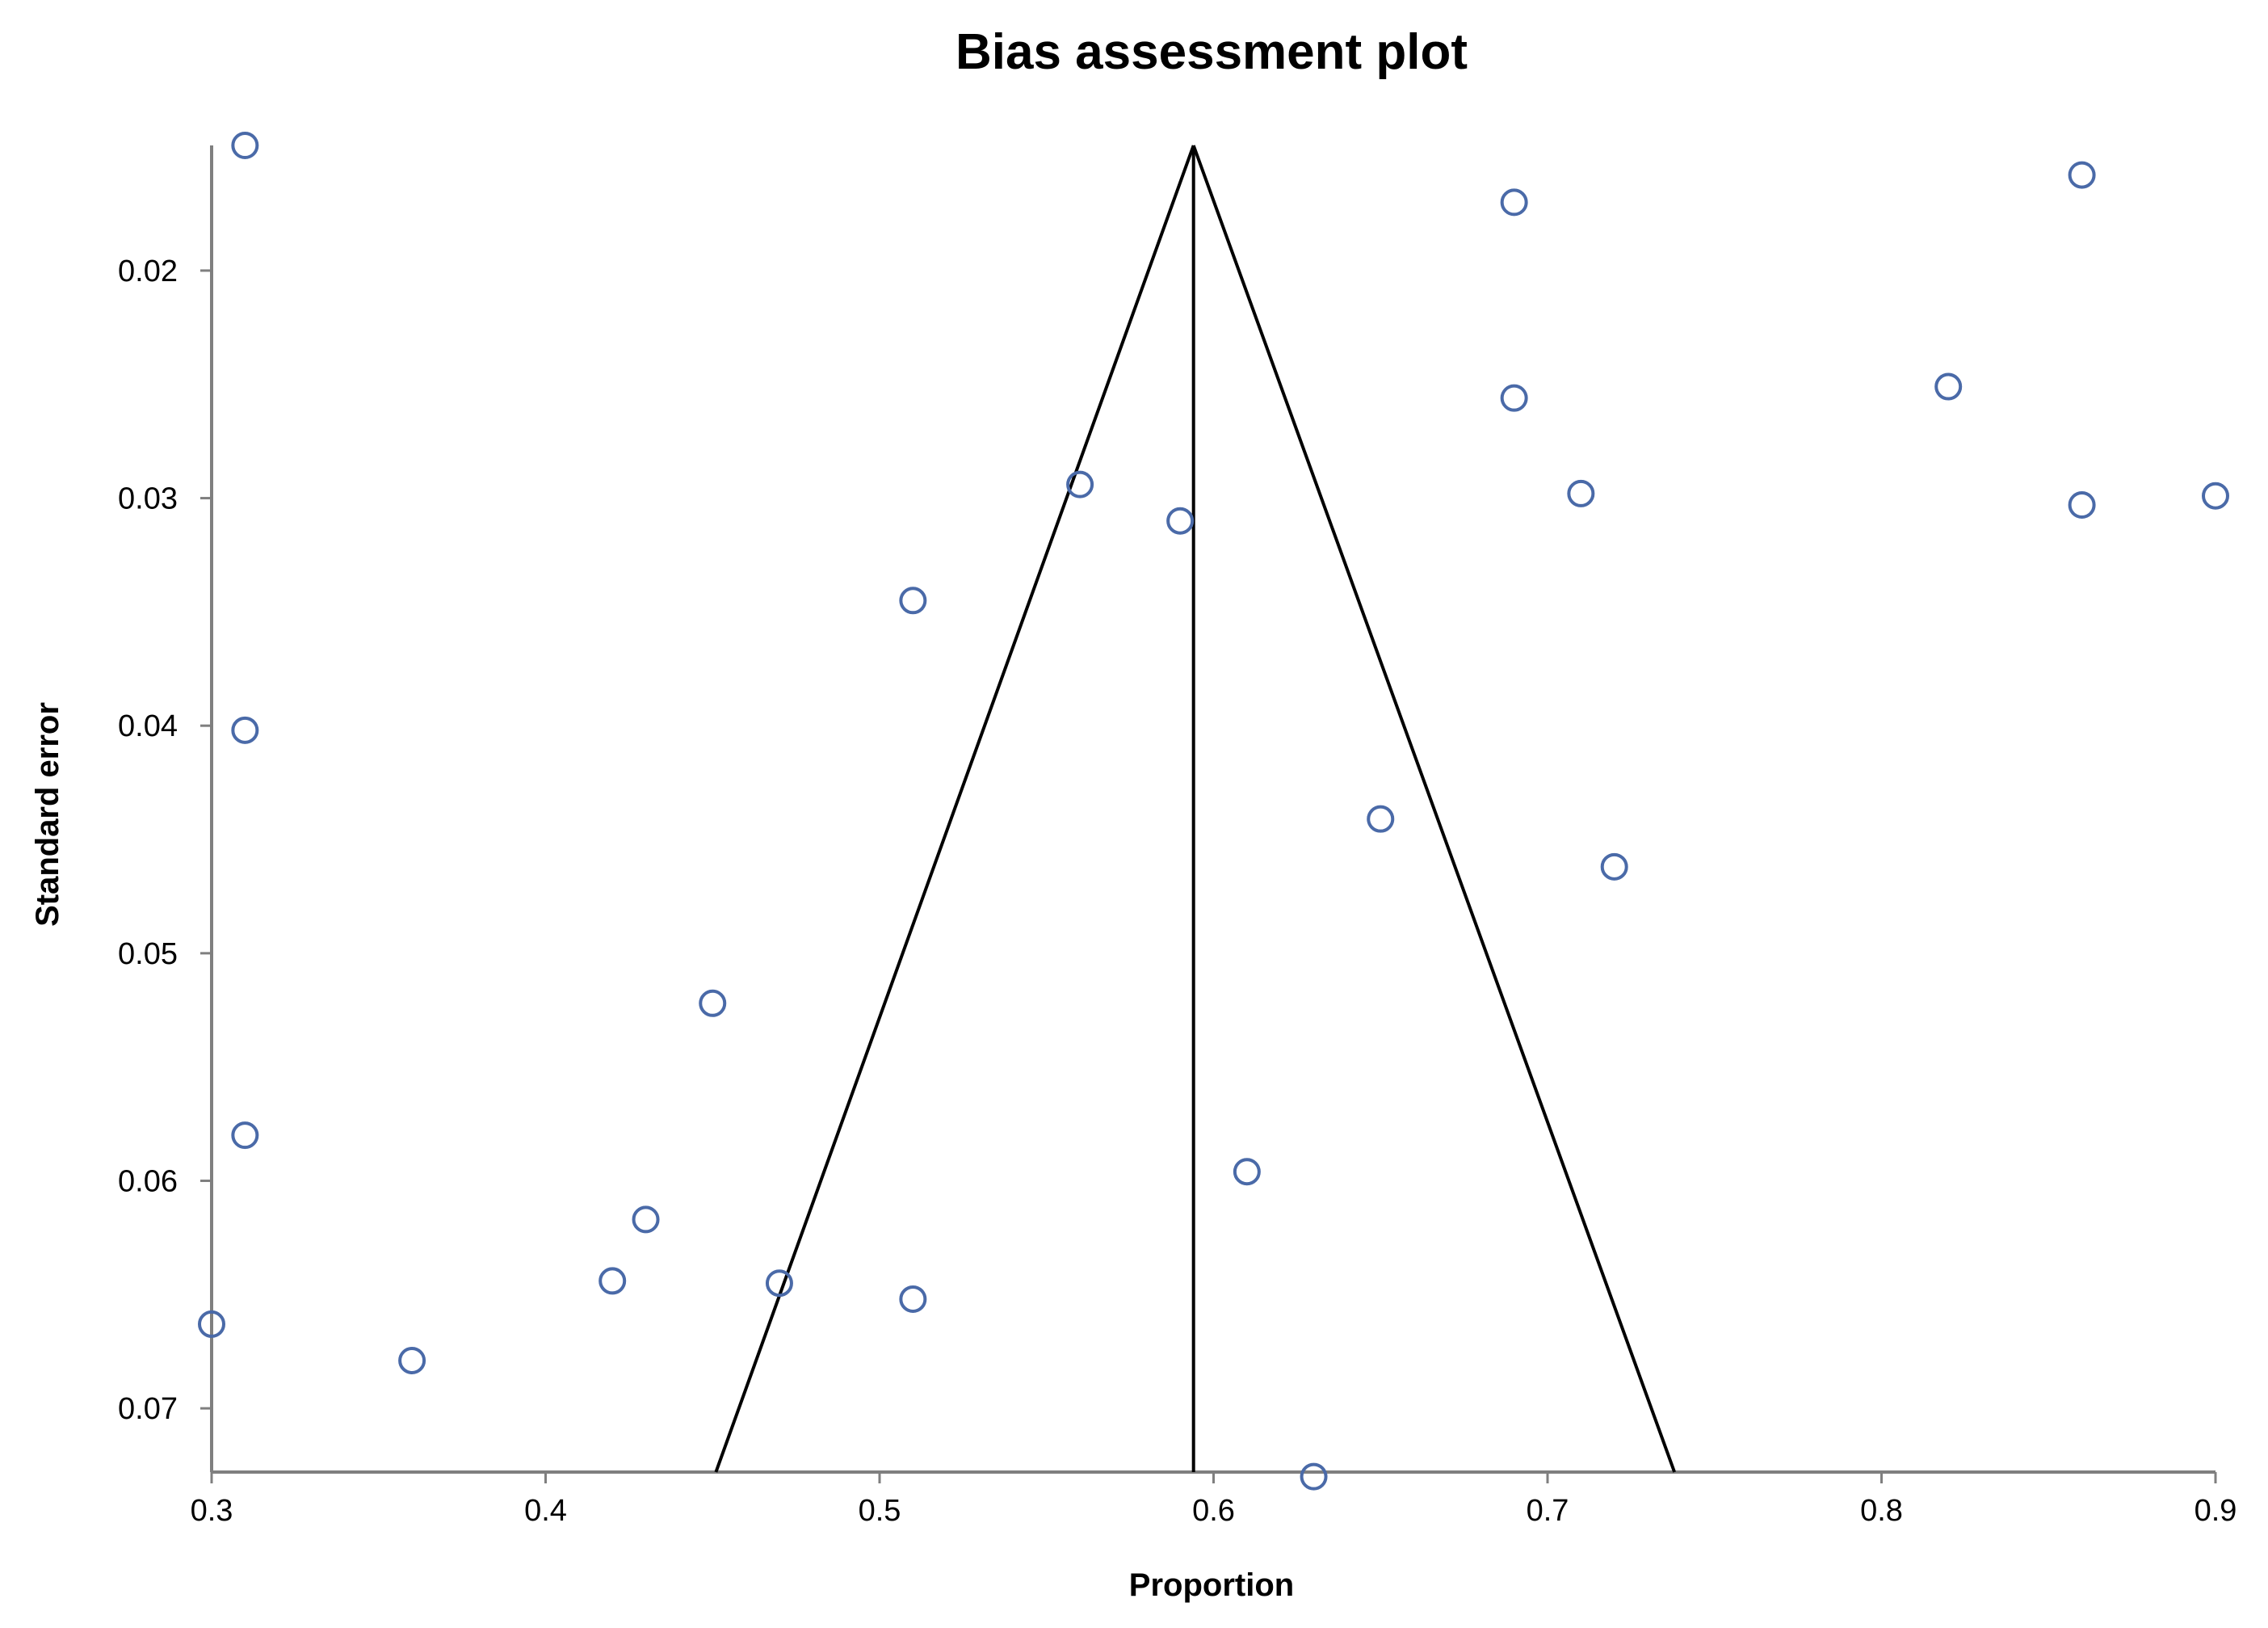  Describe the element at coordinates (47, 814) in the screenshot. I see `y-axis-label: Standard error` at that location.